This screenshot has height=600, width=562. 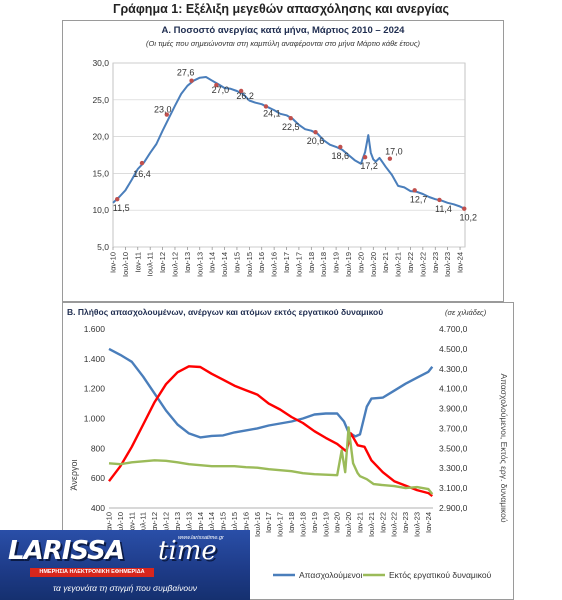 I want to click on chart-a-x-tick-label: Ιαν-16, so click(x=261, y=262).